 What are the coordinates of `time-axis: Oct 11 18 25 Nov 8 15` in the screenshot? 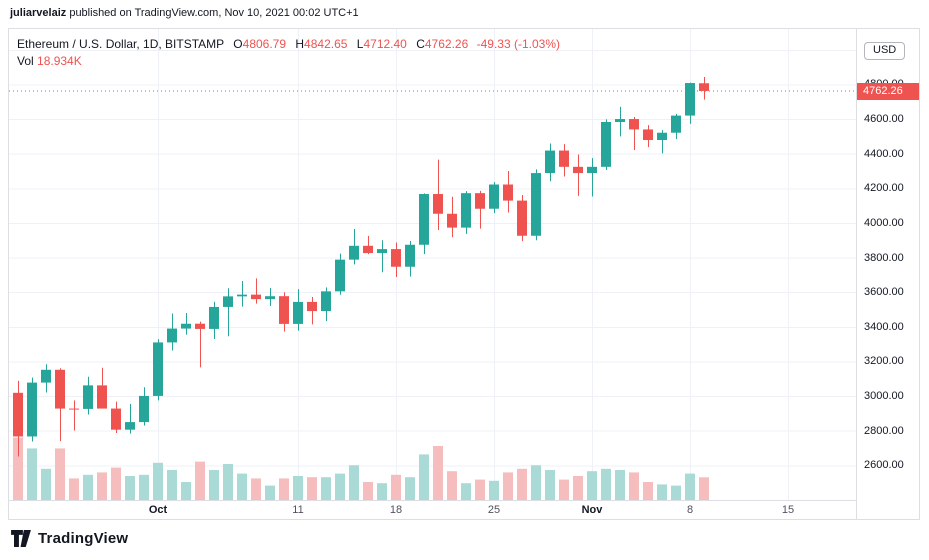 It's located at (432, 509).